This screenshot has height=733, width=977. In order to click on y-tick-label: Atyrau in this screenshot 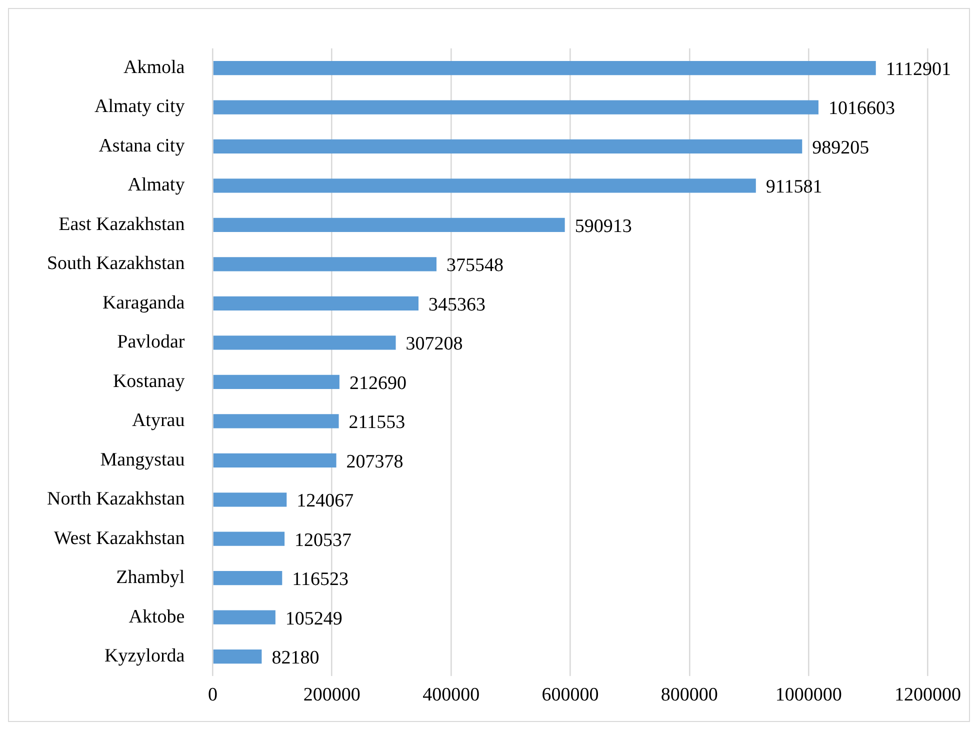, I will do `click(159, 421)`.